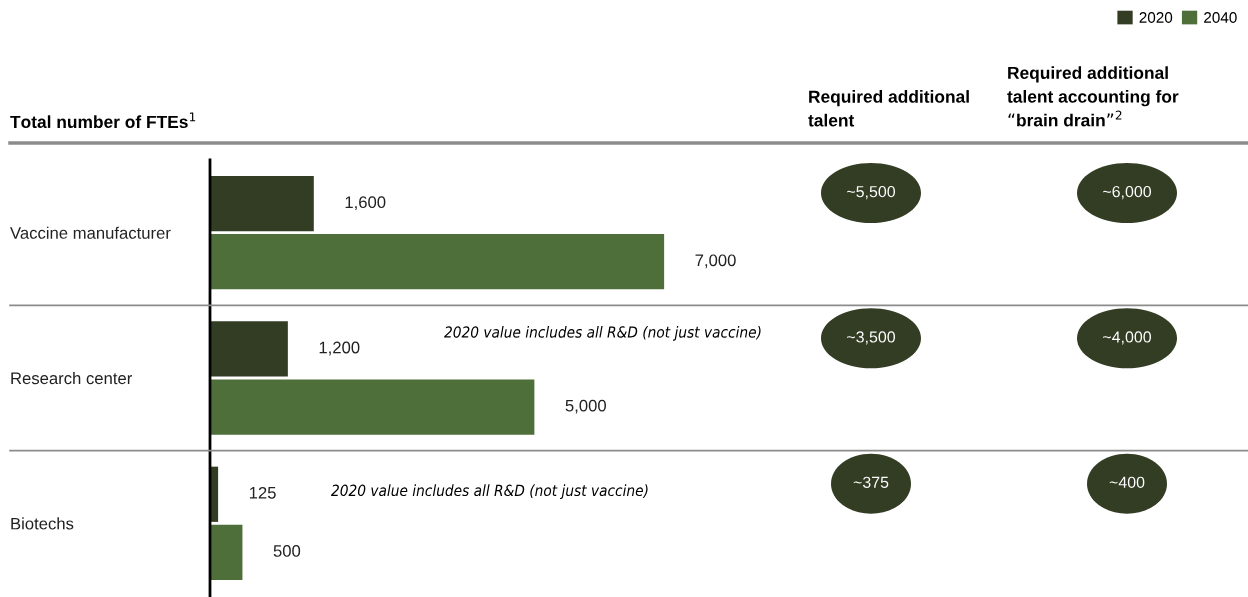  I want to click on data-label: 500, so click(287, 551).